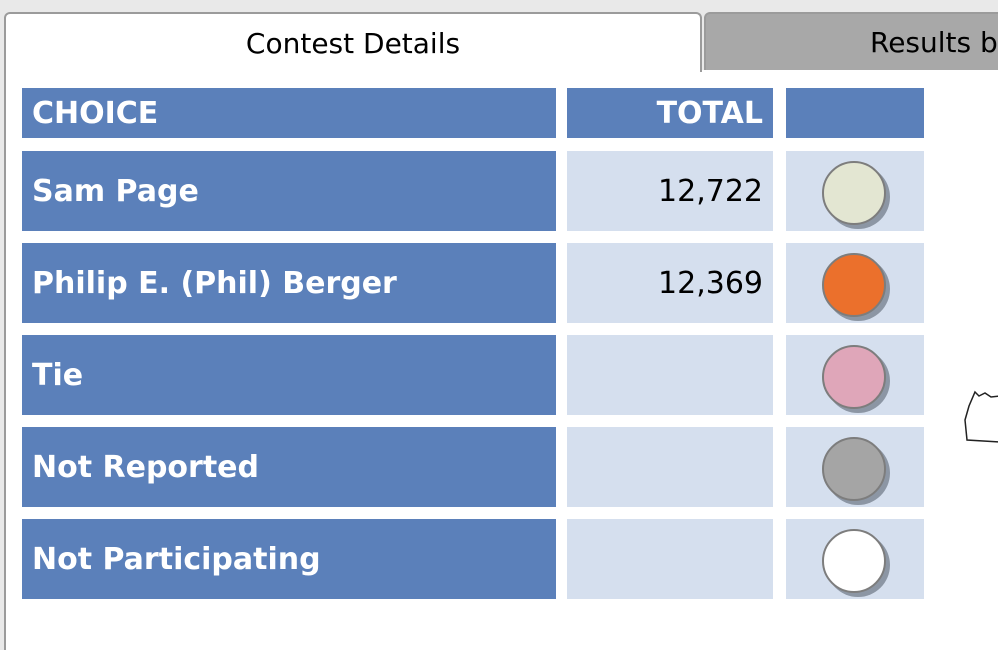  I want to click on choice-name: Not Participating, so click(289, 559).